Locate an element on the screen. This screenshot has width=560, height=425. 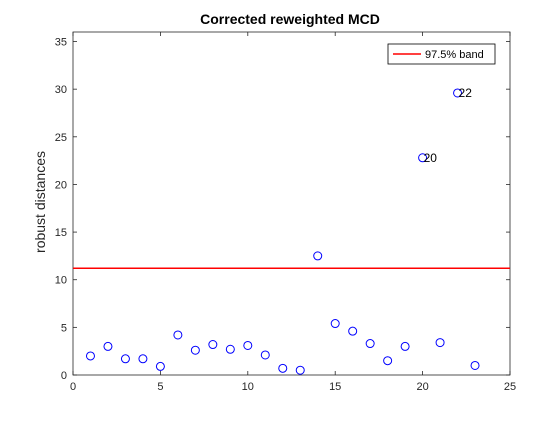
x-tick-label: 10 is located at coordinates (248, 387).